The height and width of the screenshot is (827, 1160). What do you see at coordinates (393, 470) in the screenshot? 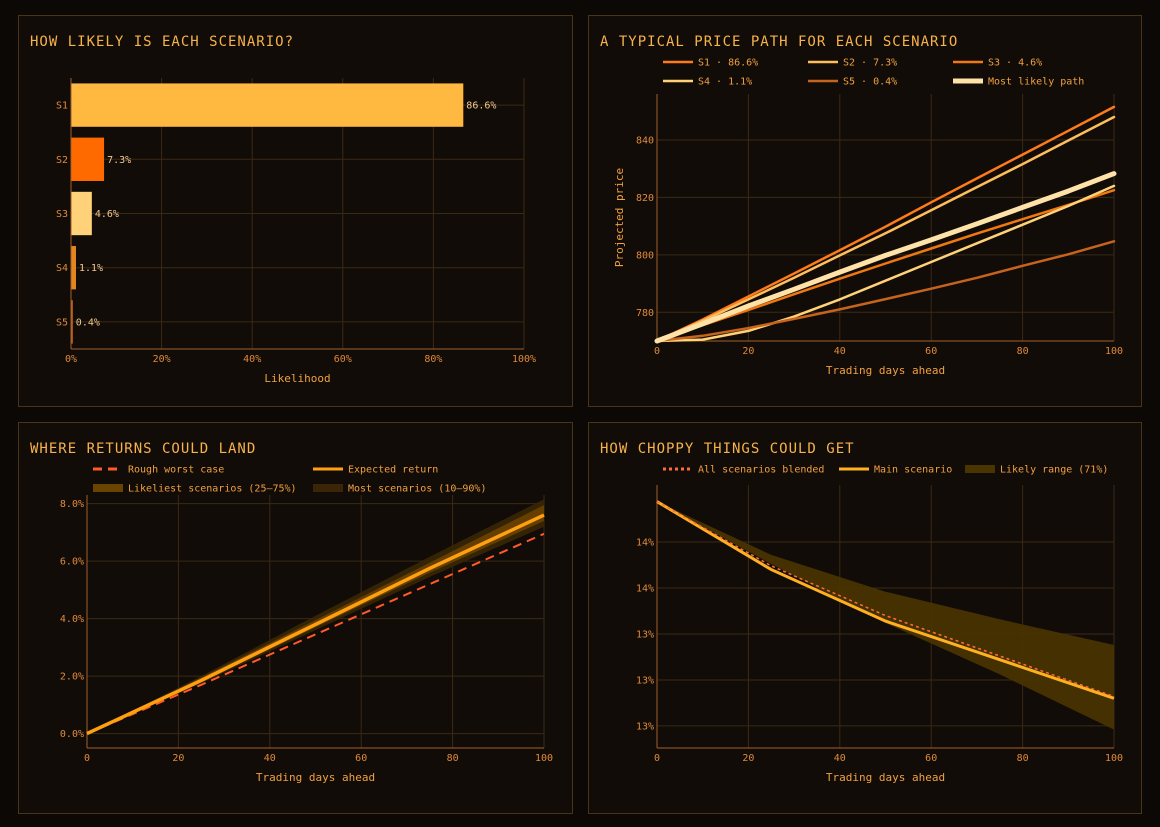
I see `legend-label: Expected return` at bounding box center [393, 470].